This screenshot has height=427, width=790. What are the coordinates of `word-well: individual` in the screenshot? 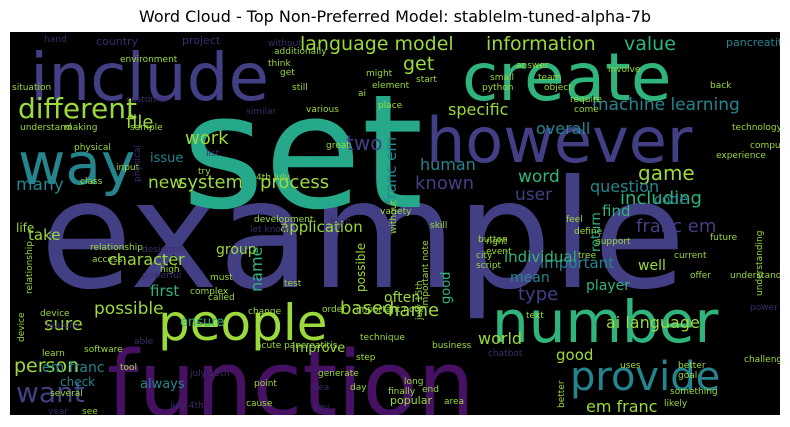 It's located at (540, 257).